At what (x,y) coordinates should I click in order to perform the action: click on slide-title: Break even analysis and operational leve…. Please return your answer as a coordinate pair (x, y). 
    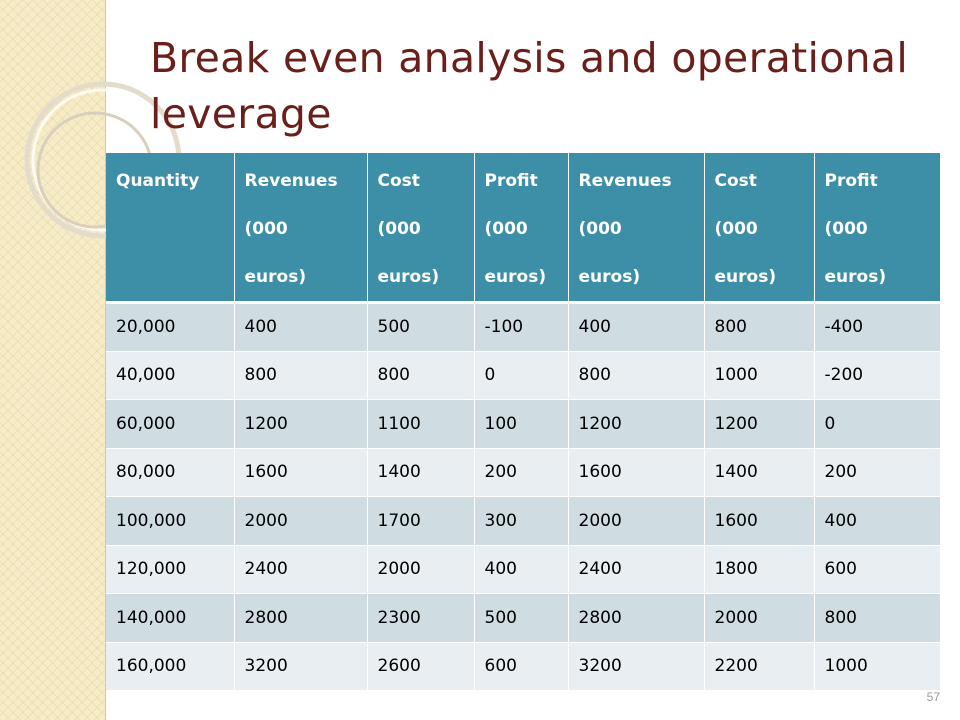
    Looking at the image, I should click on (529, 86).